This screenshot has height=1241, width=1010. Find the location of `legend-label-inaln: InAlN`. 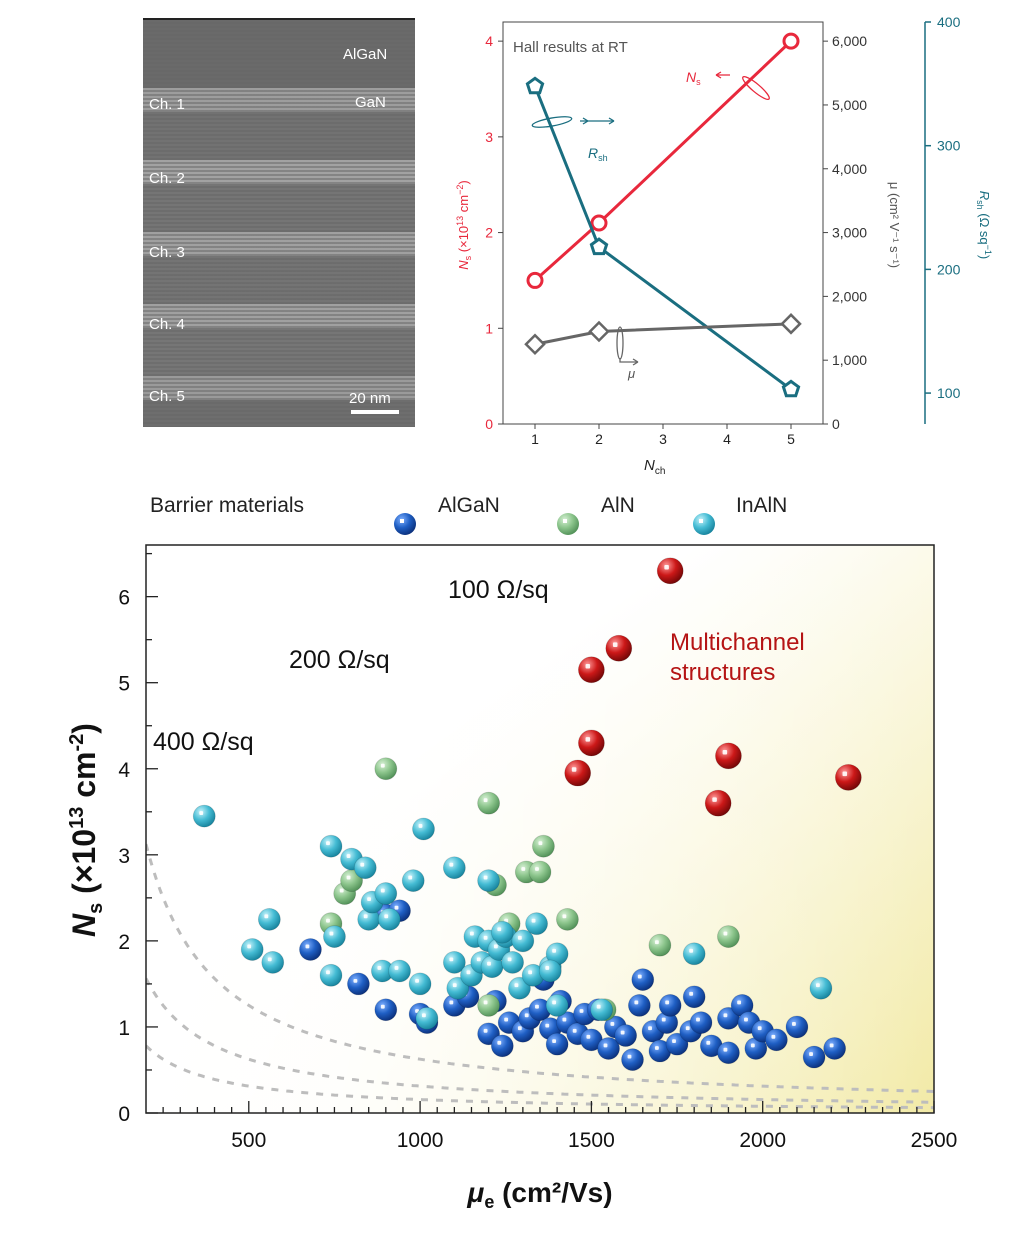

legend-label-inaln: InAlN is located at coordinates (761, 505).